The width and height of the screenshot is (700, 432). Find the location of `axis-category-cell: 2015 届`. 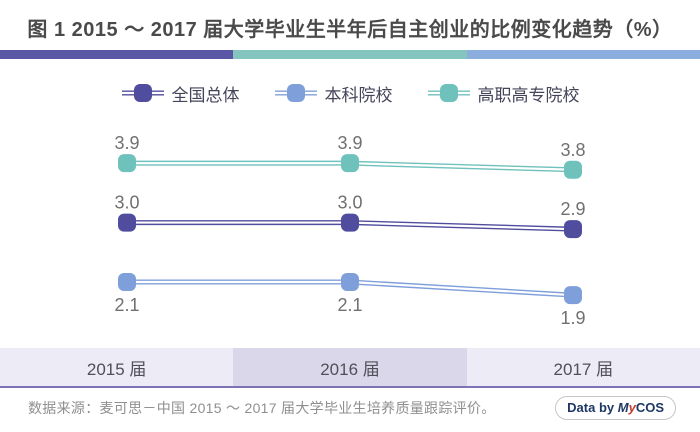

axis-category-cell: 2015 届 is located at coordinates (117, 367).